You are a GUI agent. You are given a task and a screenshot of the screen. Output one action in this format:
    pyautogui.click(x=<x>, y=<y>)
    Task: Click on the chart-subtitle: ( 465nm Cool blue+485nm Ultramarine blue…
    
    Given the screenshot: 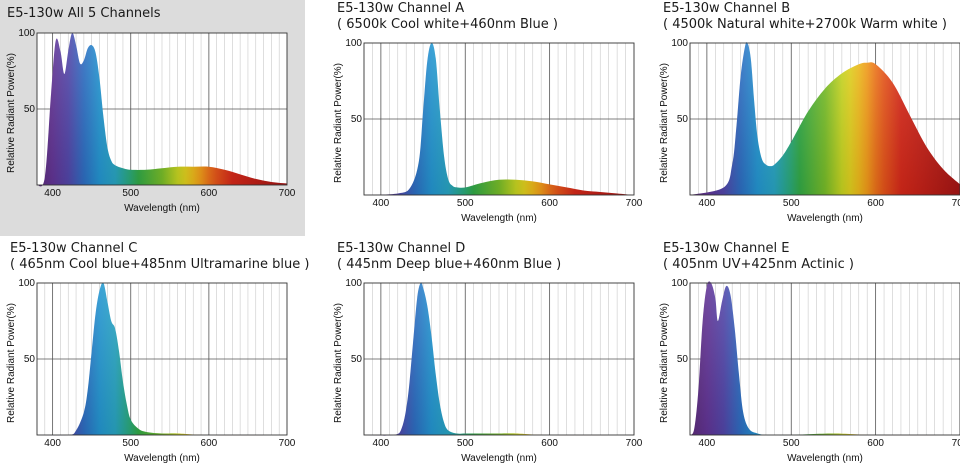 What is the action you would take?
    pyautogui.click(x=160, y=264)
    